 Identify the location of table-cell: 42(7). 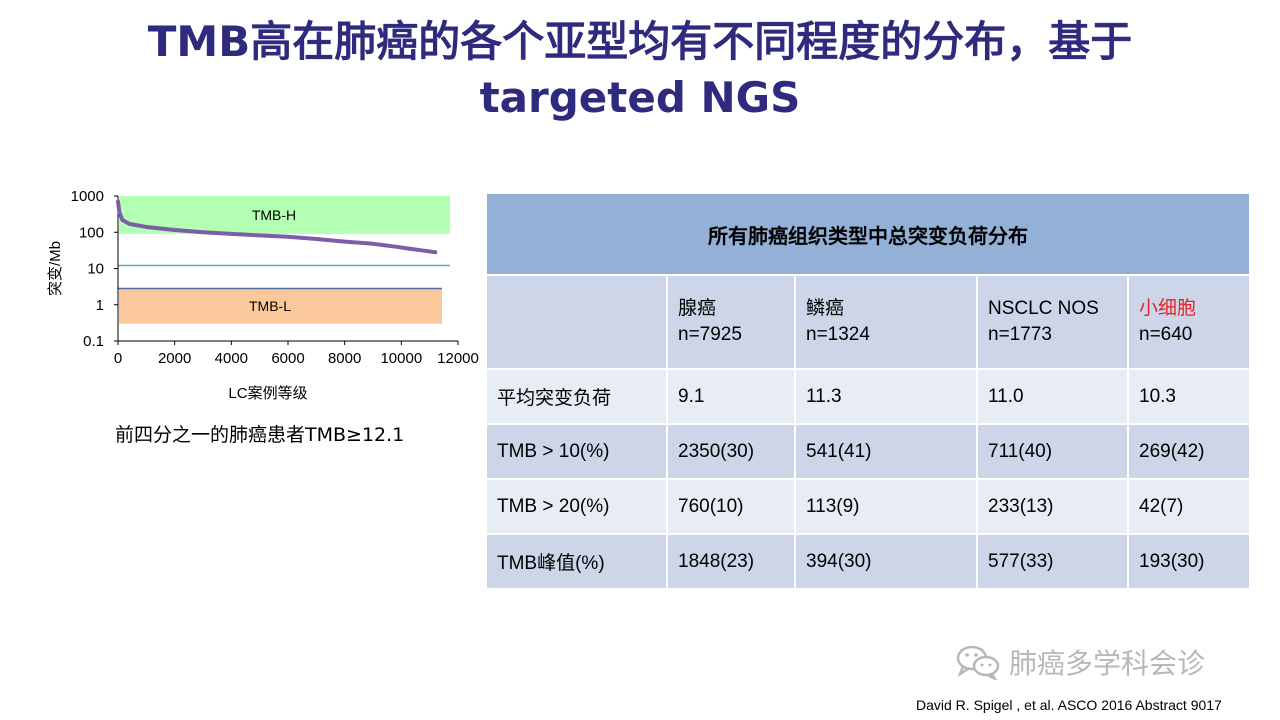
(1189, 506).